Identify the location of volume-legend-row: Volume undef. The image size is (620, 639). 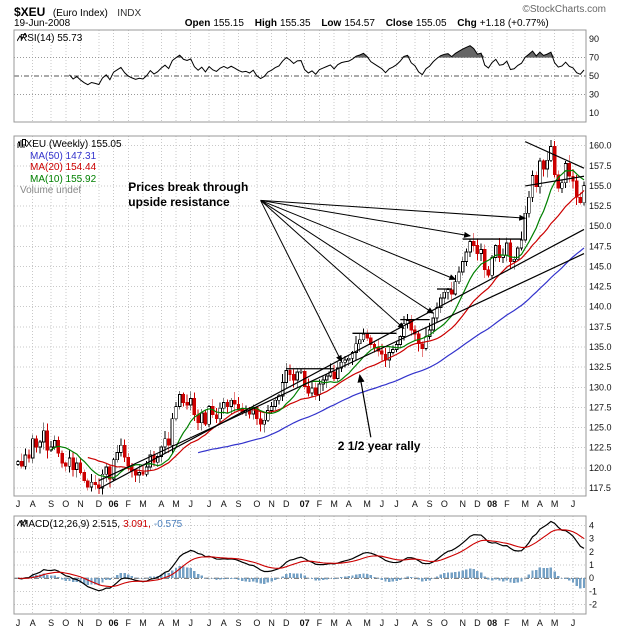
(69, 168).